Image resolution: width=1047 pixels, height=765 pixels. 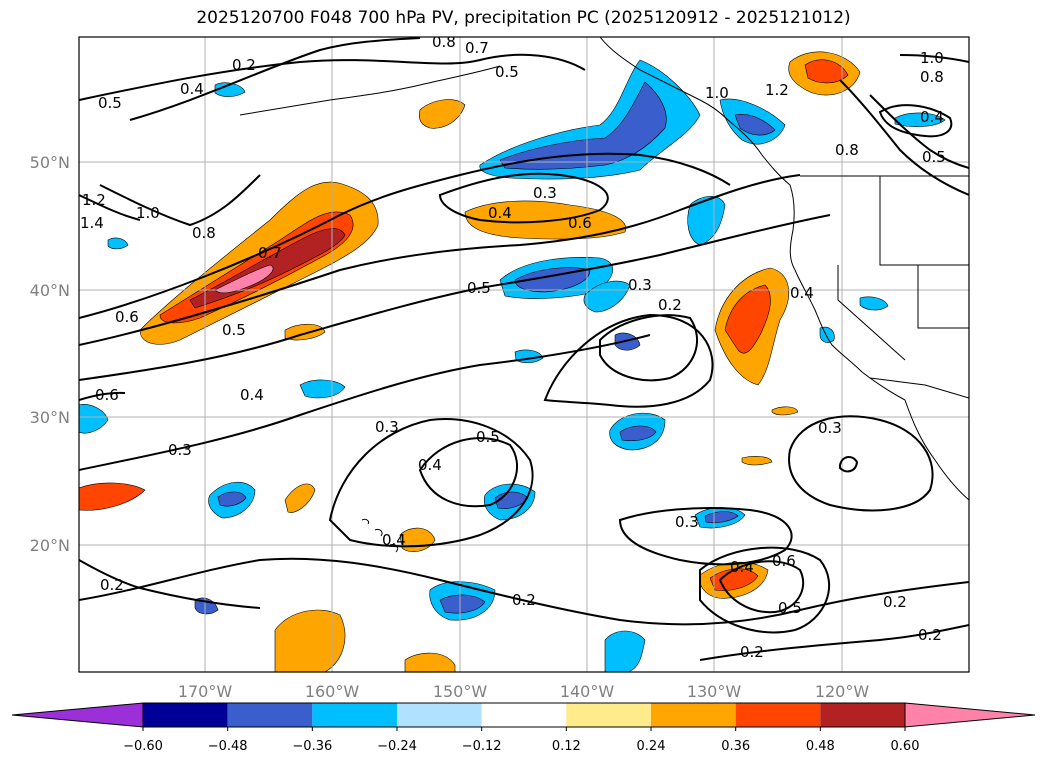 What do you see at coordinates (370, 90) in the screenshot?
I see `aleutian-islands` at bounding box center [370, 90].